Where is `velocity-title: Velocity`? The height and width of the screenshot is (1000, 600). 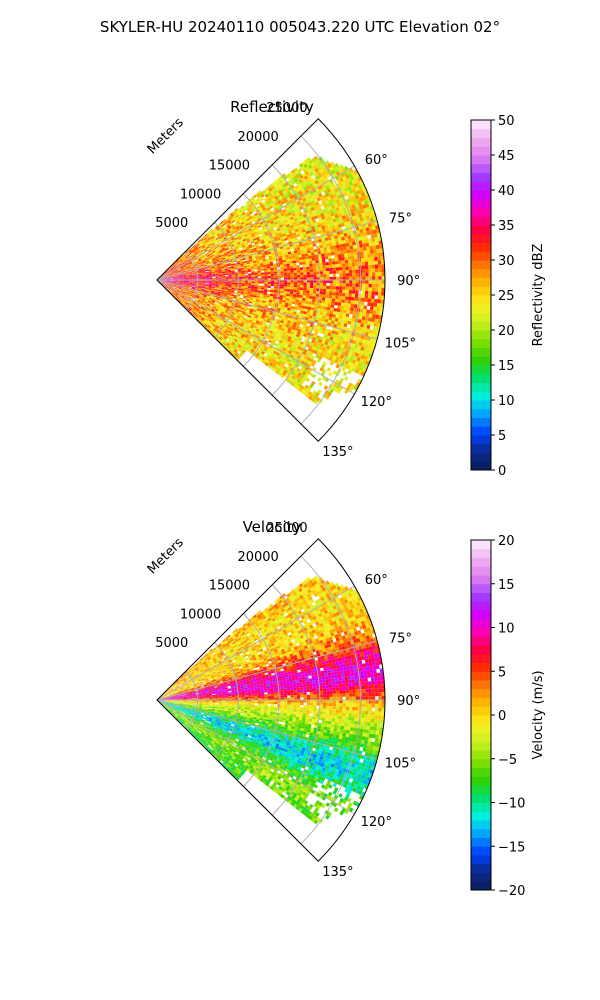
velocity-title: Velocity is located at coordinates (272, 527).